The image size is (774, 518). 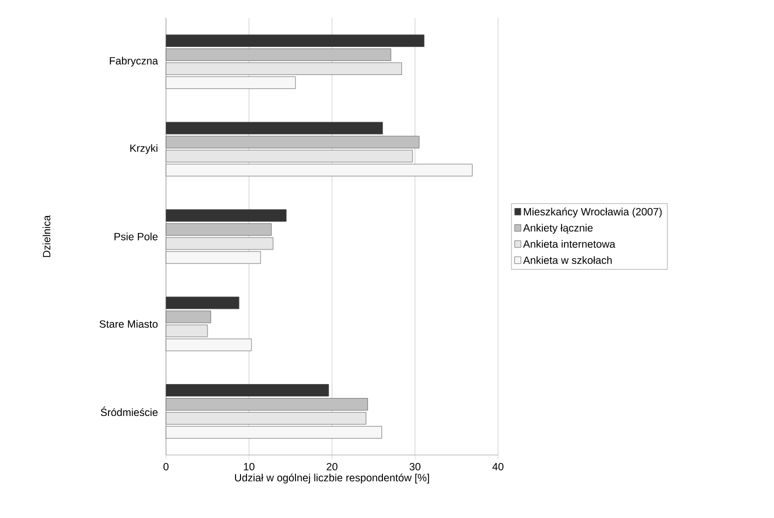 I want to click on x-tick-label: 0, so click(x=166, y=466).